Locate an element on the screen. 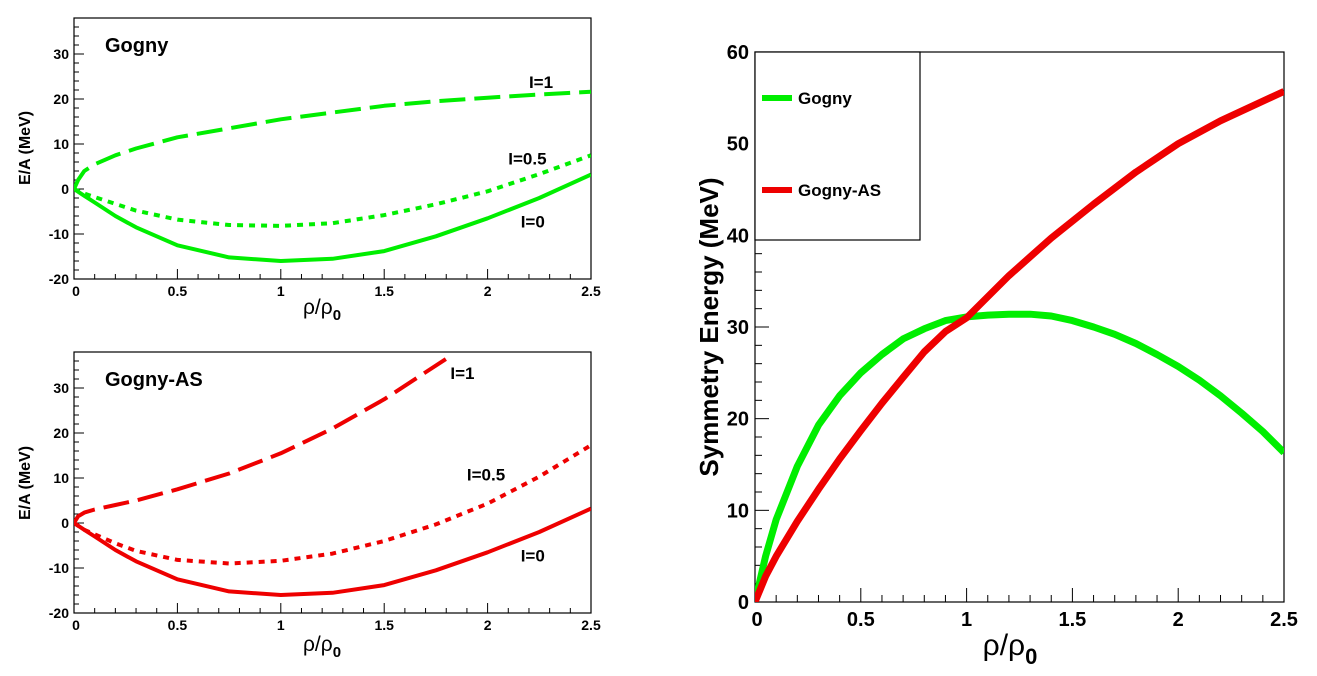  chart-title: Gogny is located at coordinates (137, 46).